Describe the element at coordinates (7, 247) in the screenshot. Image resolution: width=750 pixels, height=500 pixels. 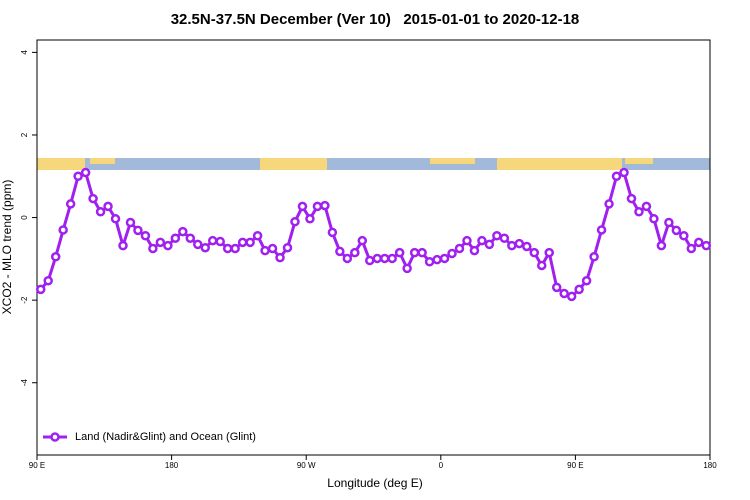
I see `y-axis-label: XCO2 - MLO trend (ppm)` at that location.